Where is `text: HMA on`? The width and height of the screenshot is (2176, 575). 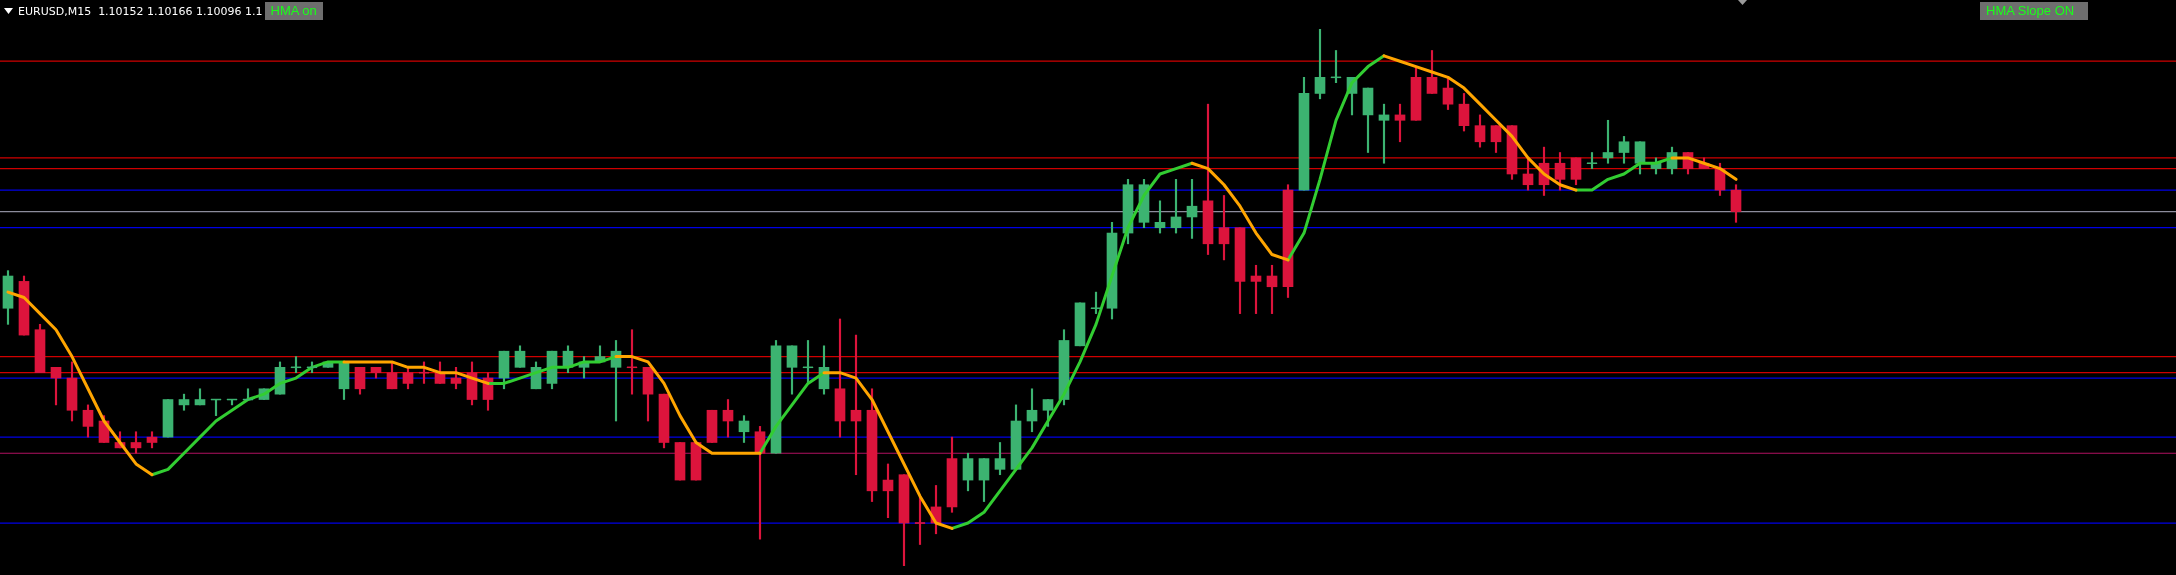 text: HMA on is located at coordinates (293, 11).